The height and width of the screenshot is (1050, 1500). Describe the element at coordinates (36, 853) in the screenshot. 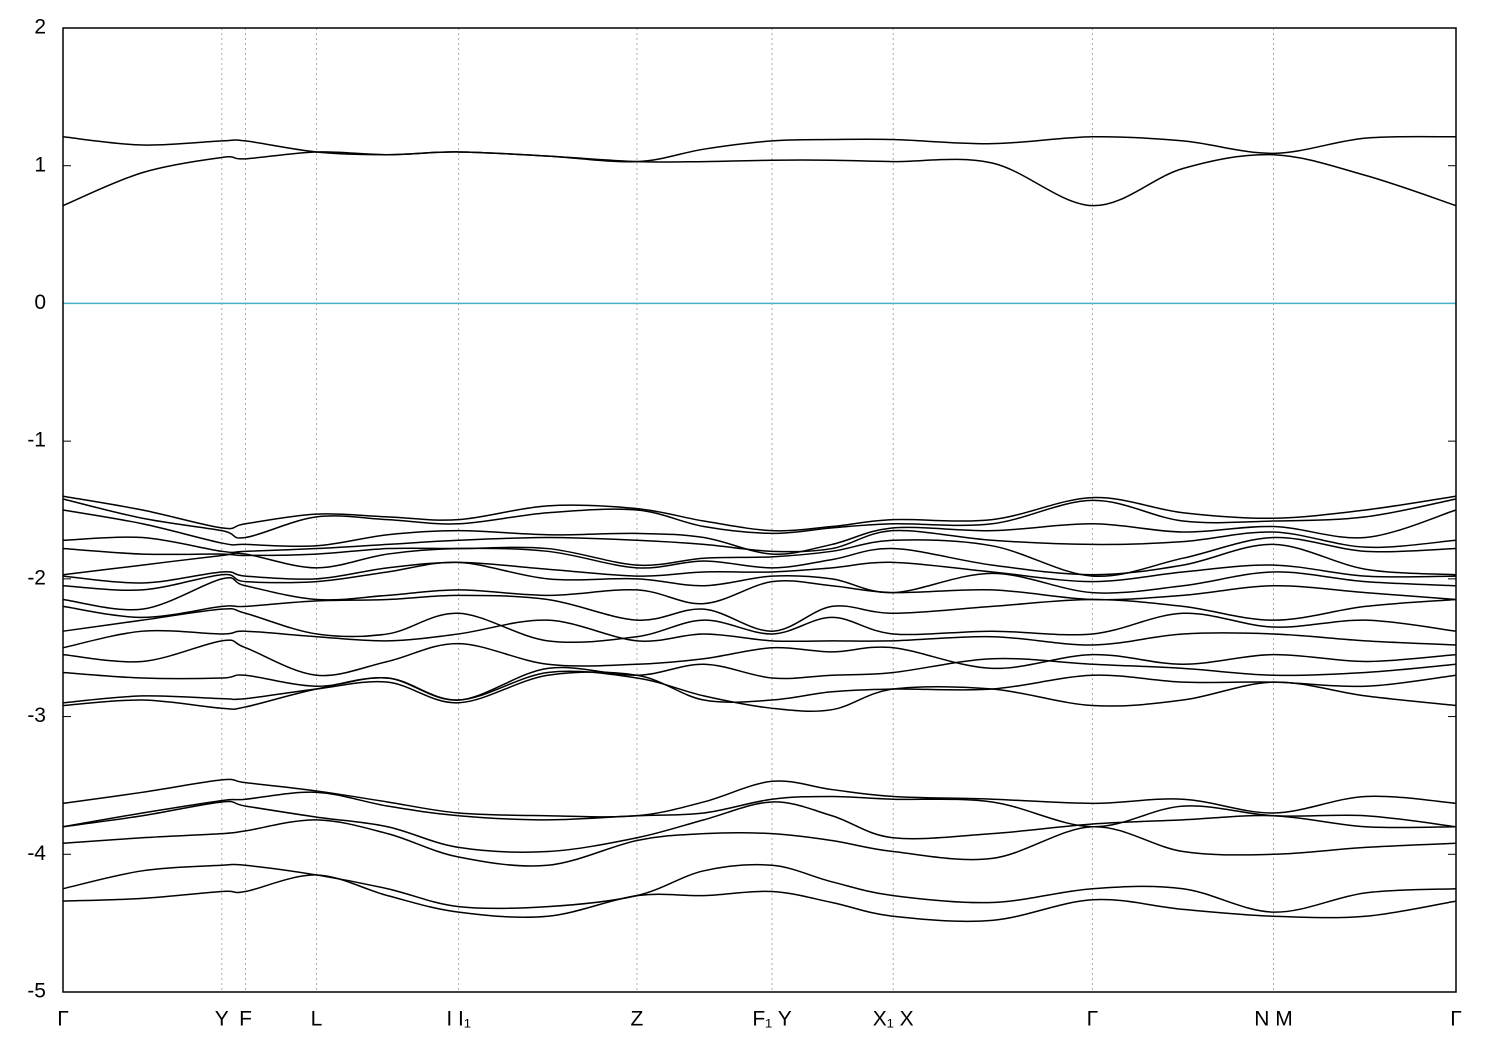

I see `y-tick-label: -4` at that location.